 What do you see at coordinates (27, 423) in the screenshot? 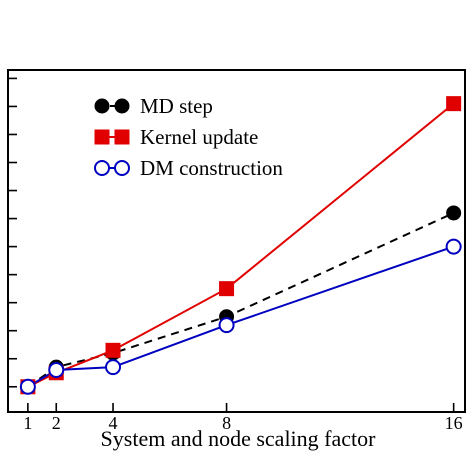
I see `x-tick-label-0: 1` at bounding box center [27, 423].